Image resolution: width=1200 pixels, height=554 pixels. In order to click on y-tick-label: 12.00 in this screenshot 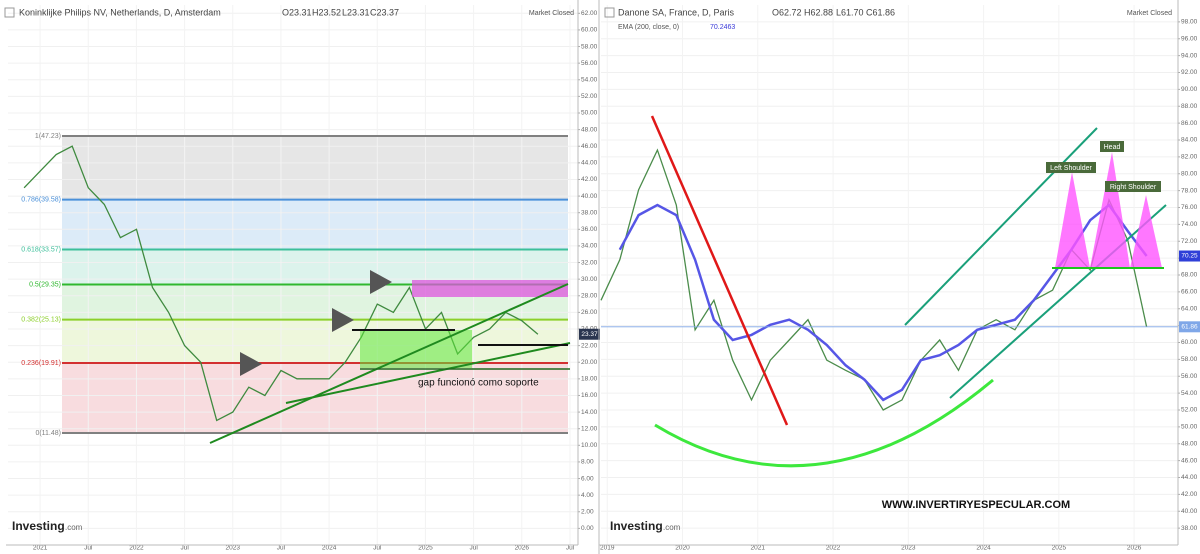, I will do `click(589, 428)`.